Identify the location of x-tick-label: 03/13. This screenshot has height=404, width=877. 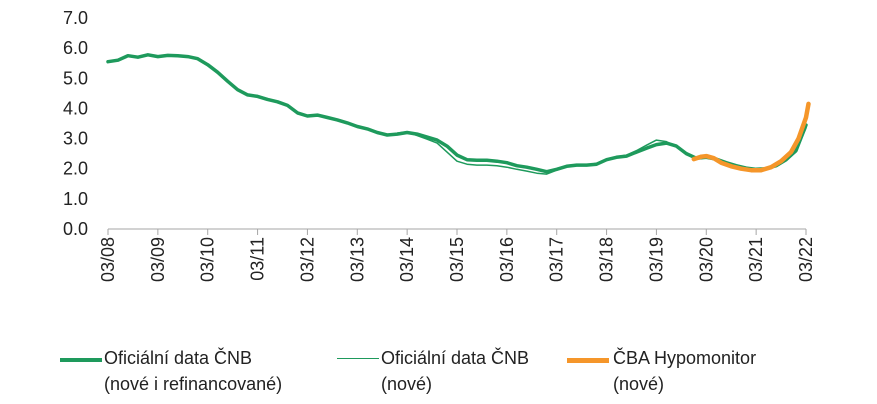
(357, 259).